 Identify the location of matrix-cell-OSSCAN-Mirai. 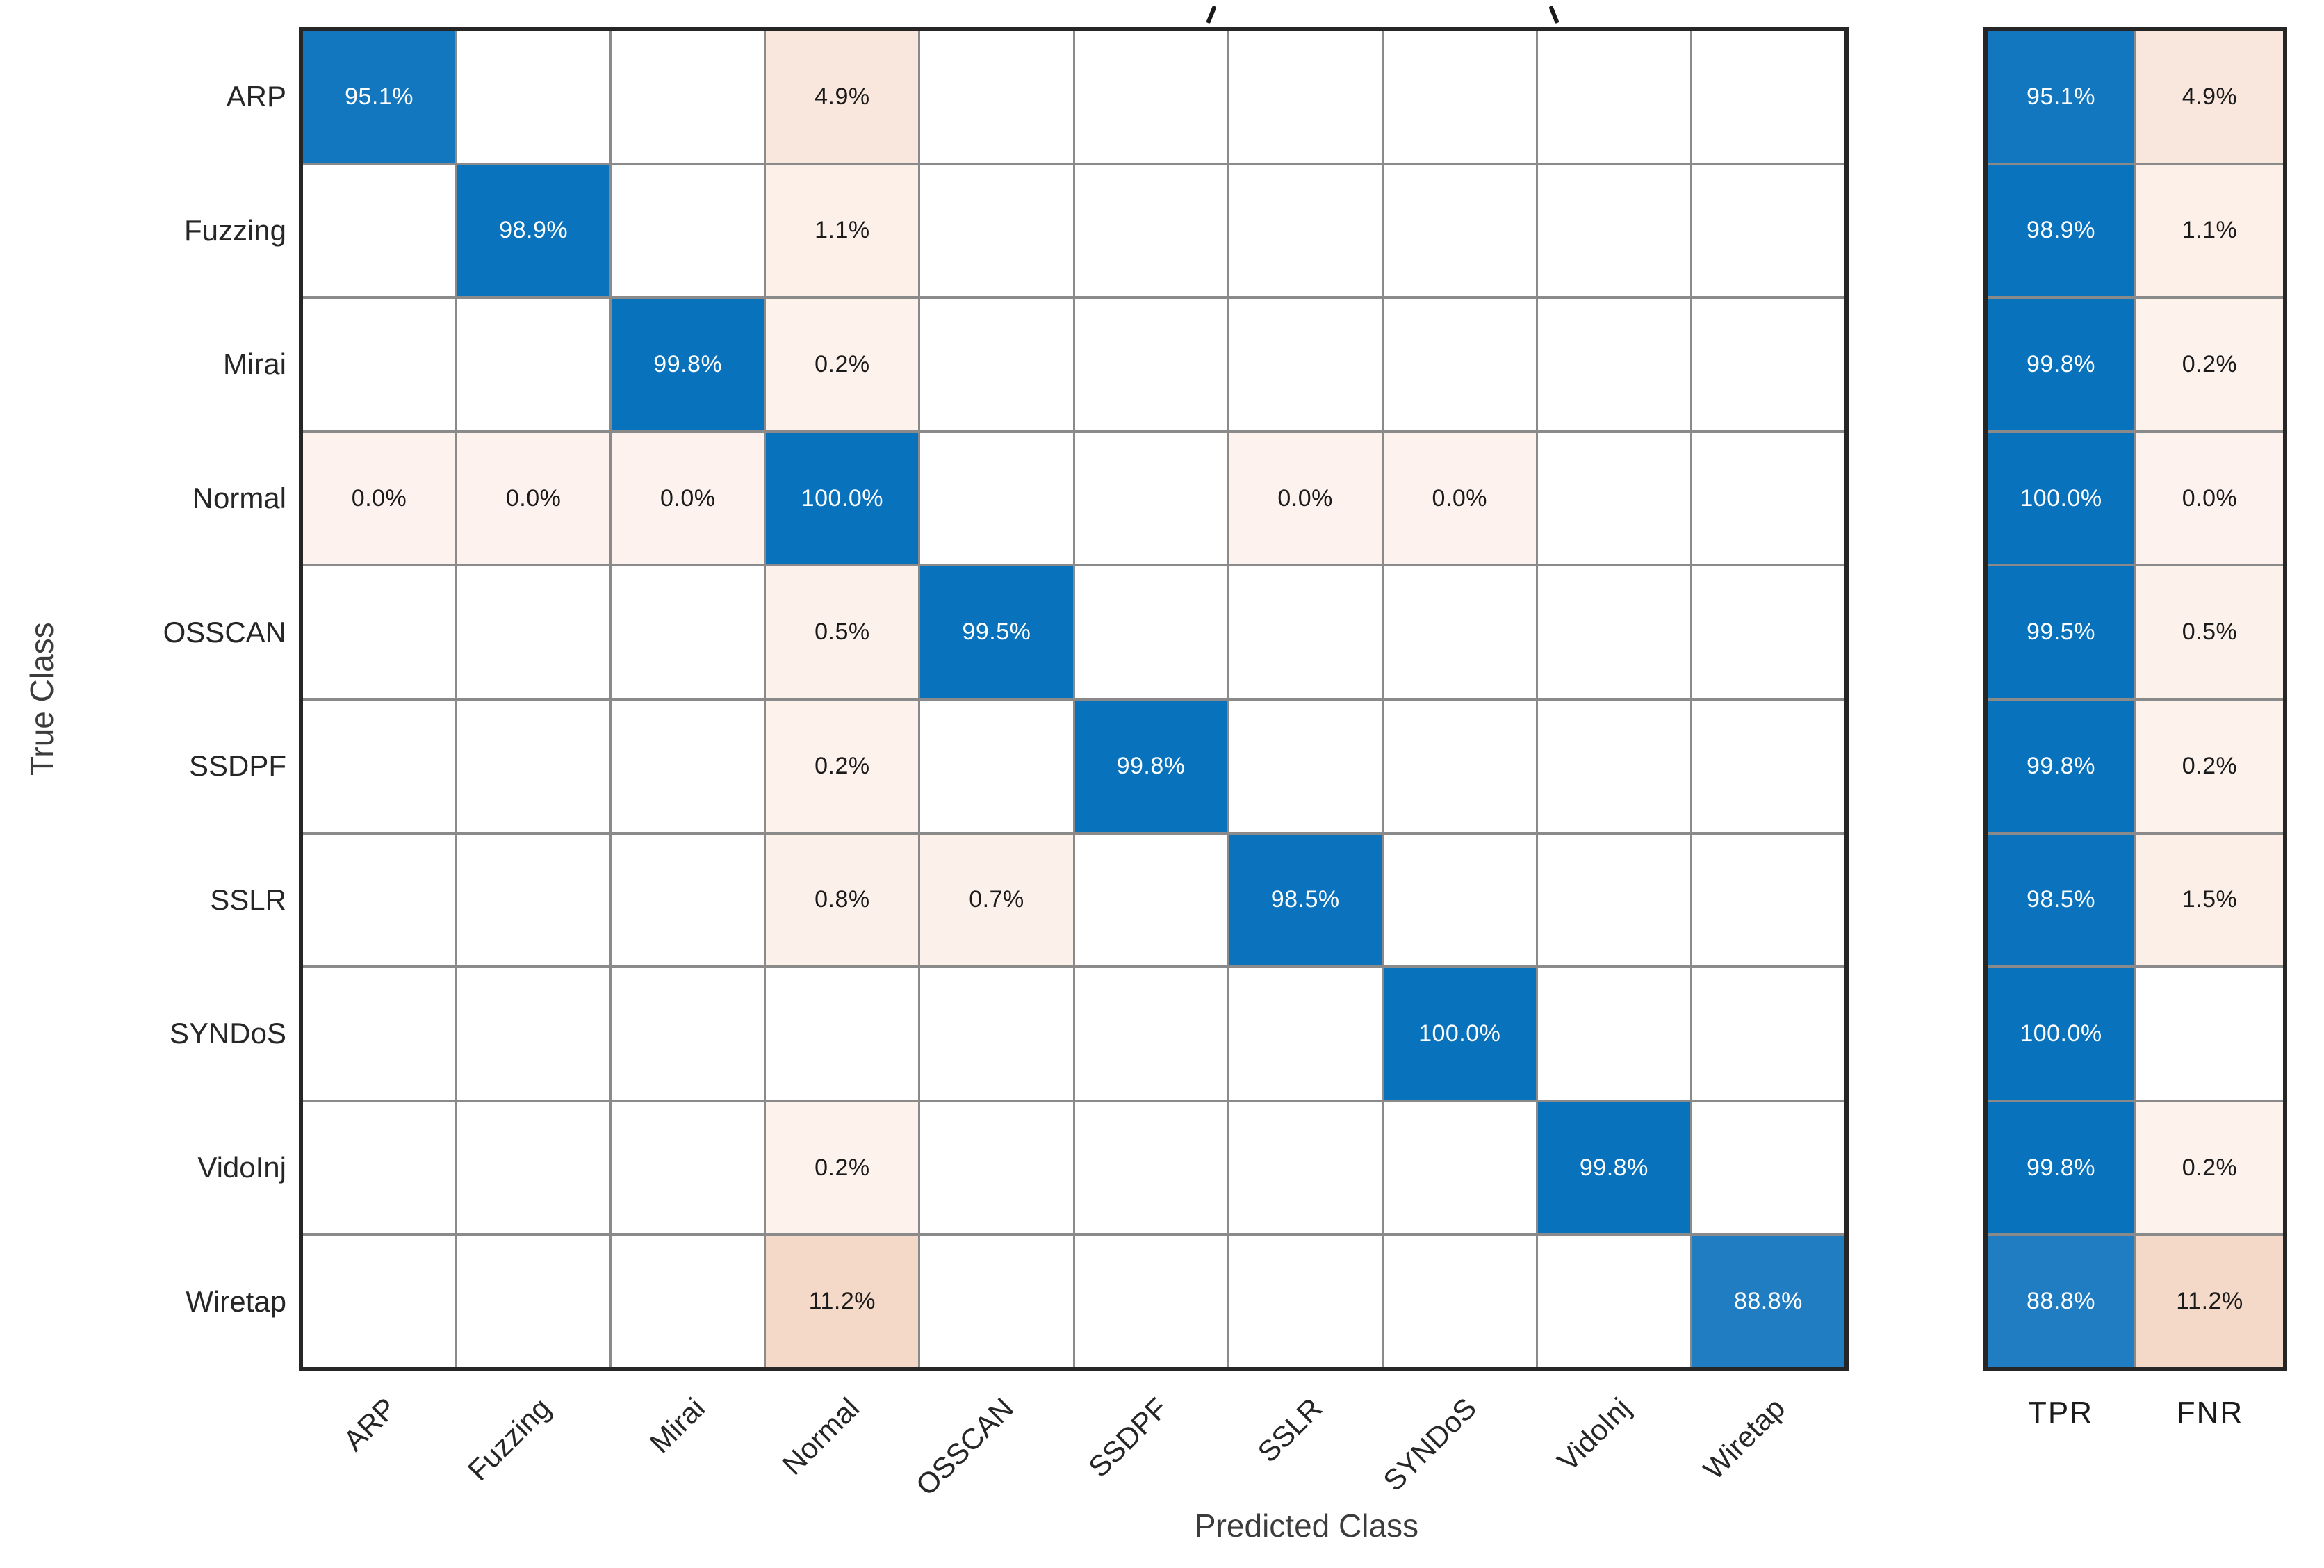
(688, 632).